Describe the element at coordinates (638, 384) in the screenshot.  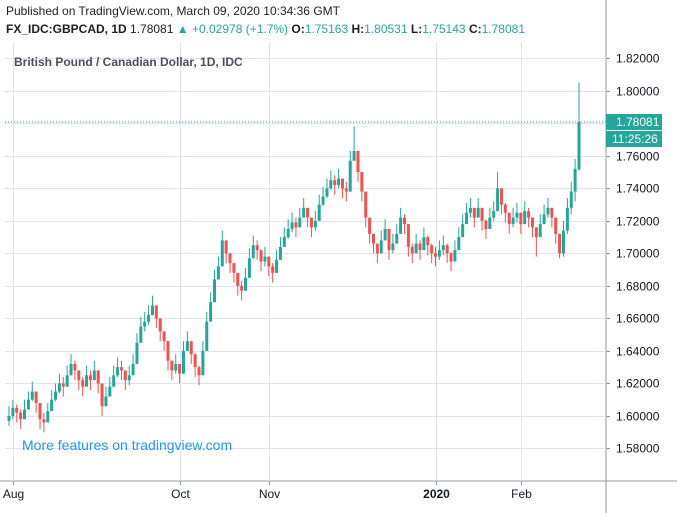
I see `y-tick-label: 1.62000` at that location.